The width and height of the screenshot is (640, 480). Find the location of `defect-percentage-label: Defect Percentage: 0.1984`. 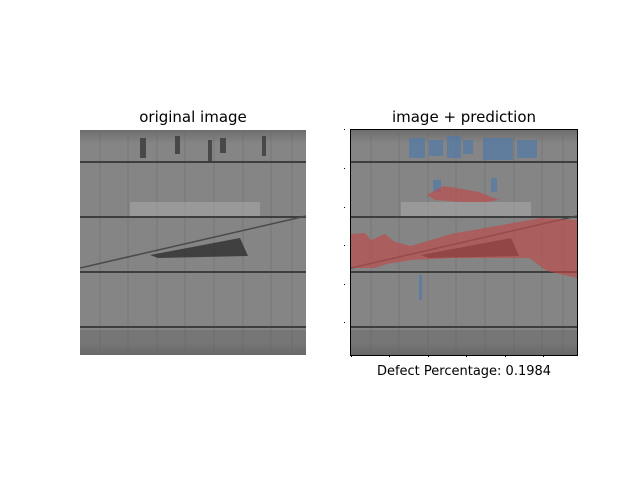

defect-percentage-label: Defect Percentage: 0.1984 is located at coordinates (464, 371).